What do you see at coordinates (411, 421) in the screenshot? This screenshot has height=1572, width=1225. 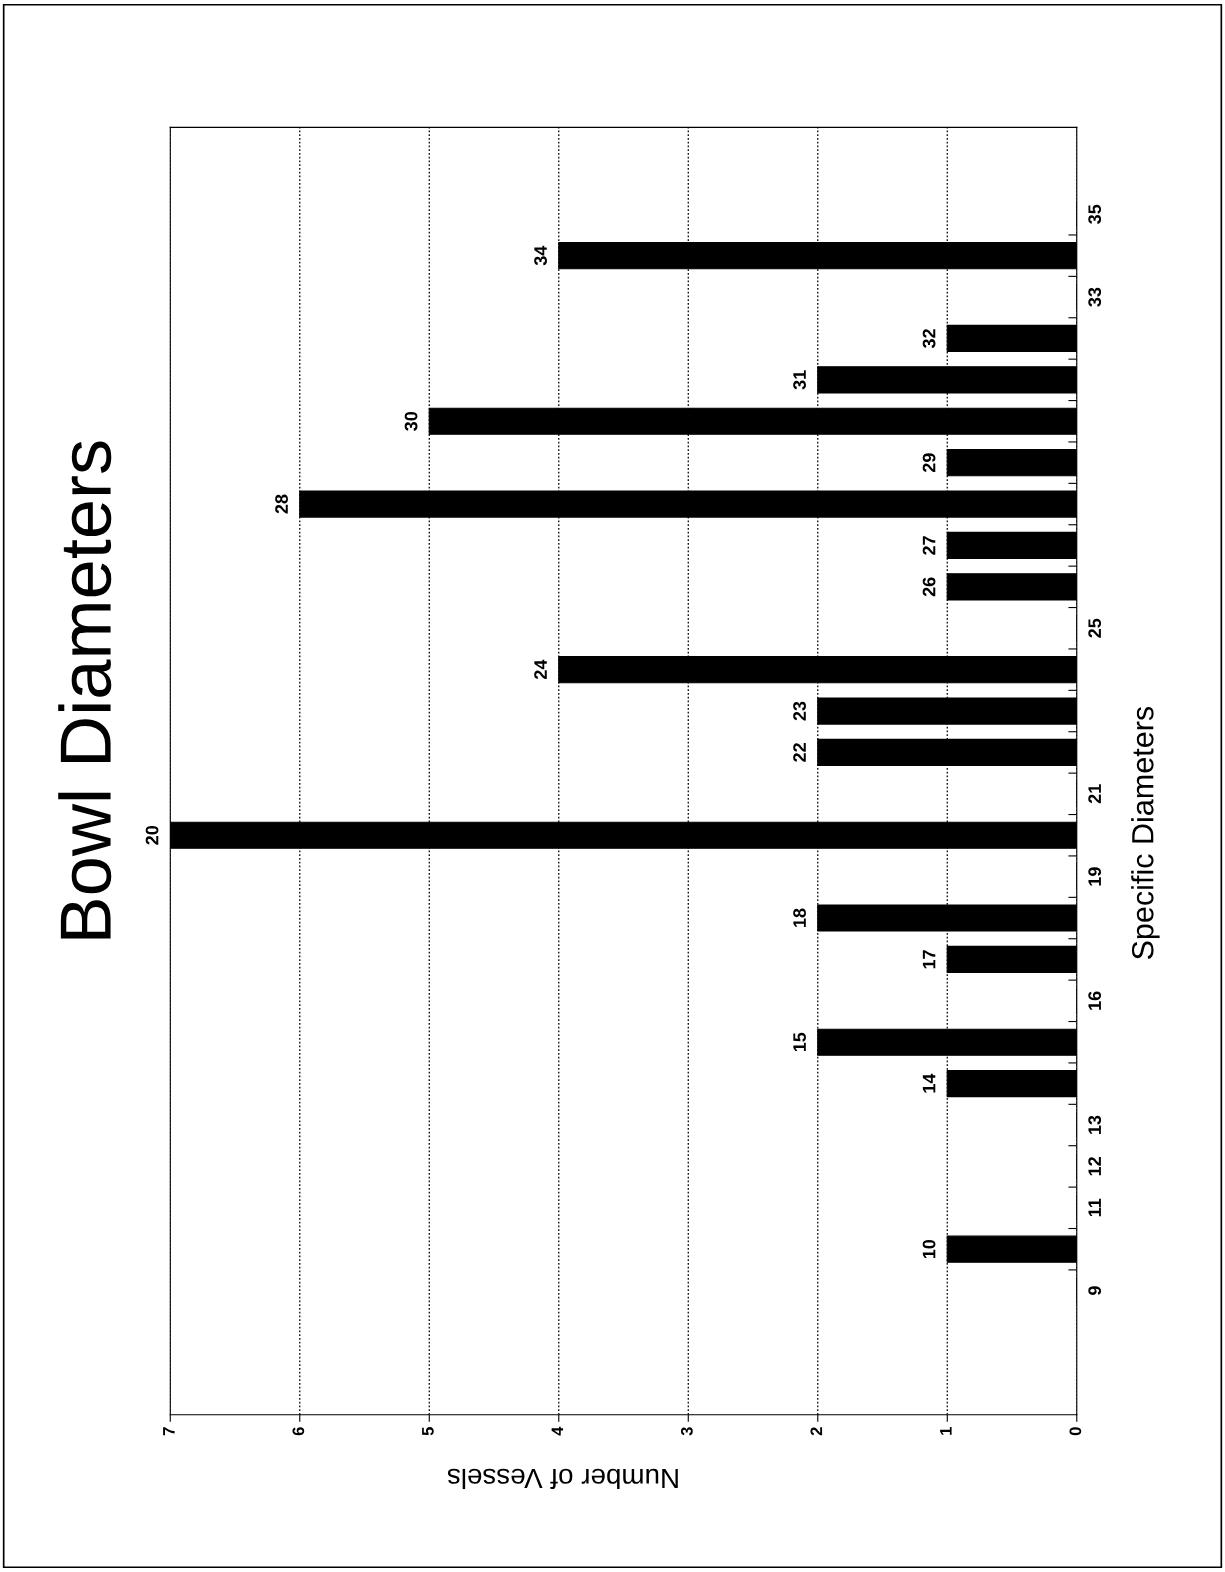 I see `y-tick-label: 30` at bounding box center [411, 421].